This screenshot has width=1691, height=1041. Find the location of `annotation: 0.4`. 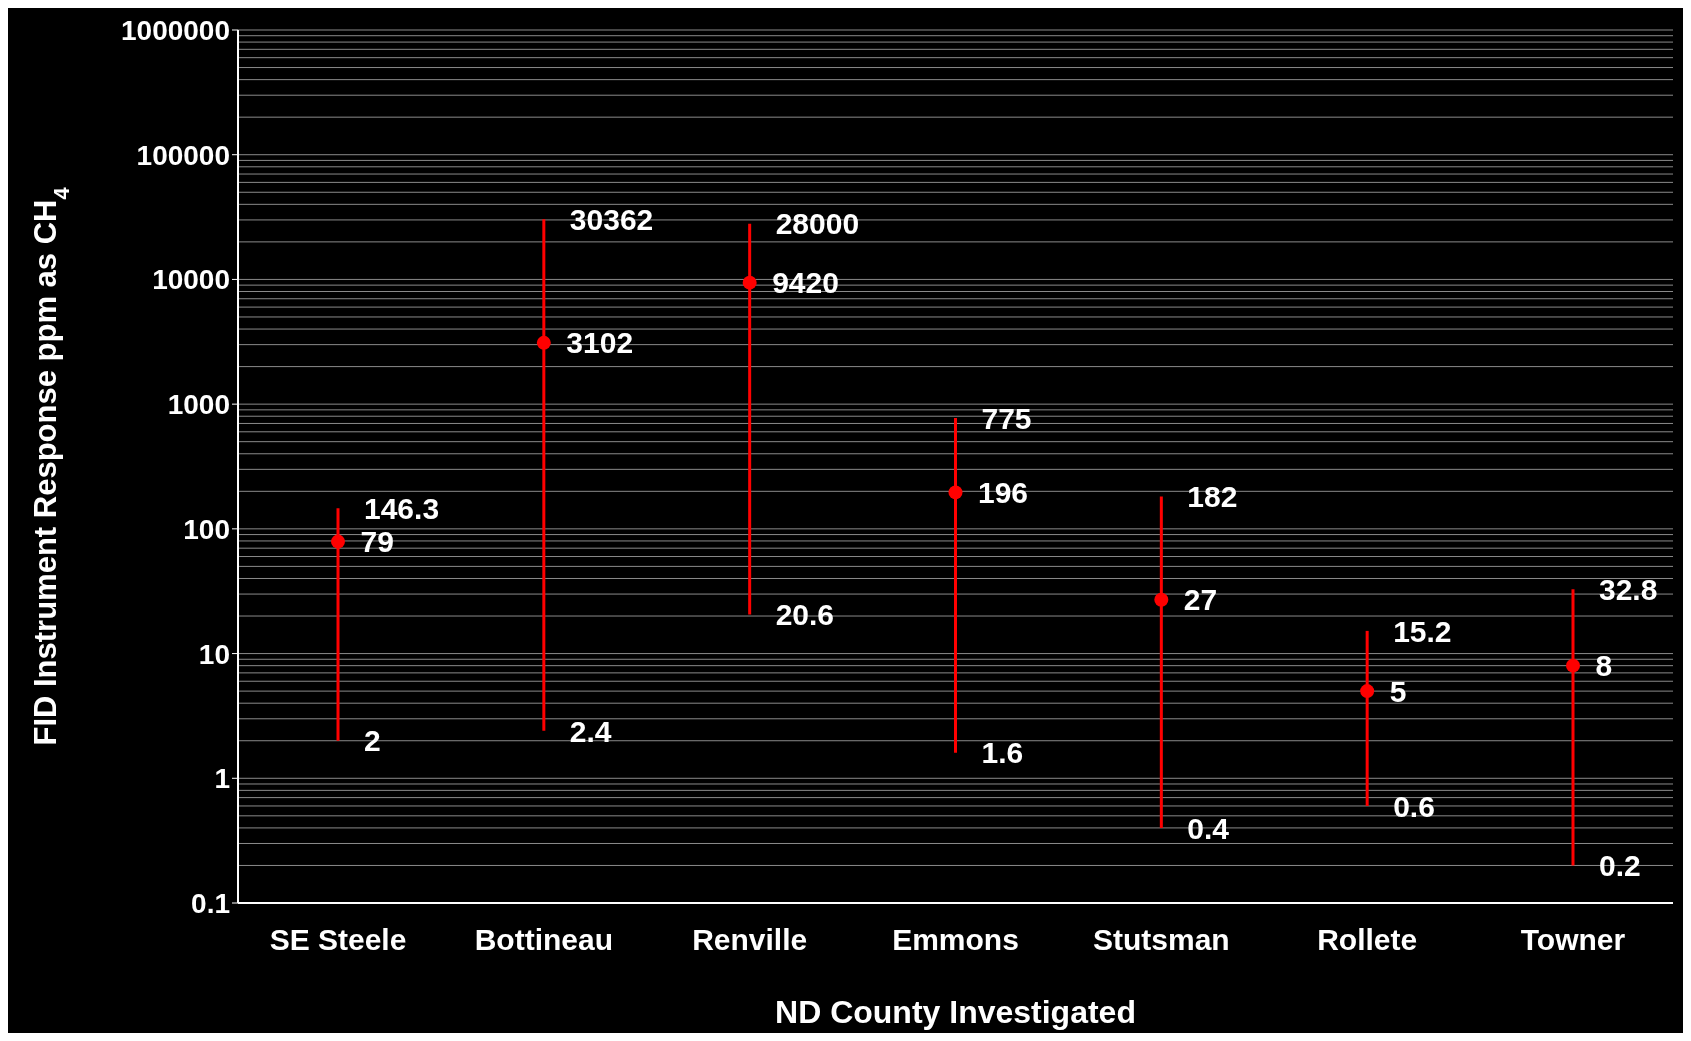

annotation: 0.4 is located at coordinates (1208, 828).